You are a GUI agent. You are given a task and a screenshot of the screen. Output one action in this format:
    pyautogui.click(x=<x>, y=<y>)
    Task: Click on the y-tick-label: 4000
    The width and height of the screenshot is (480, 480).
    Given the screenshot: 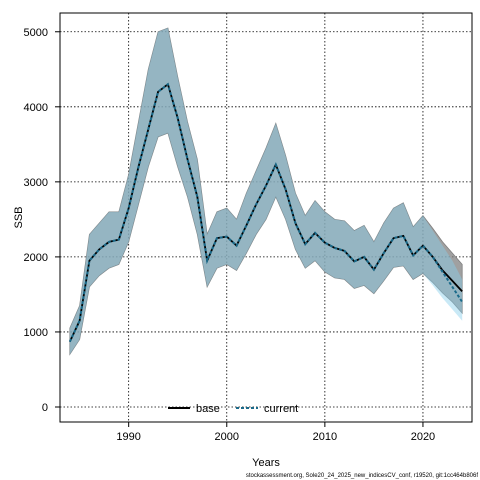 What is the action you would take?
    pyautogui.click(x=36, y=108)
    